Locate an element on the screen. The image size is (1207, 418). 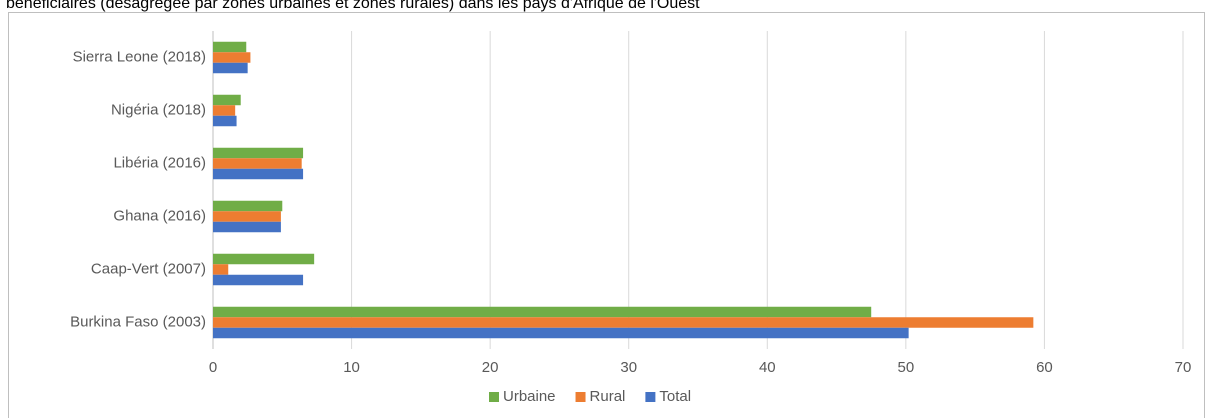
y-tick-label: Sierra Leone (2018) is located at coordinates (139, 56).